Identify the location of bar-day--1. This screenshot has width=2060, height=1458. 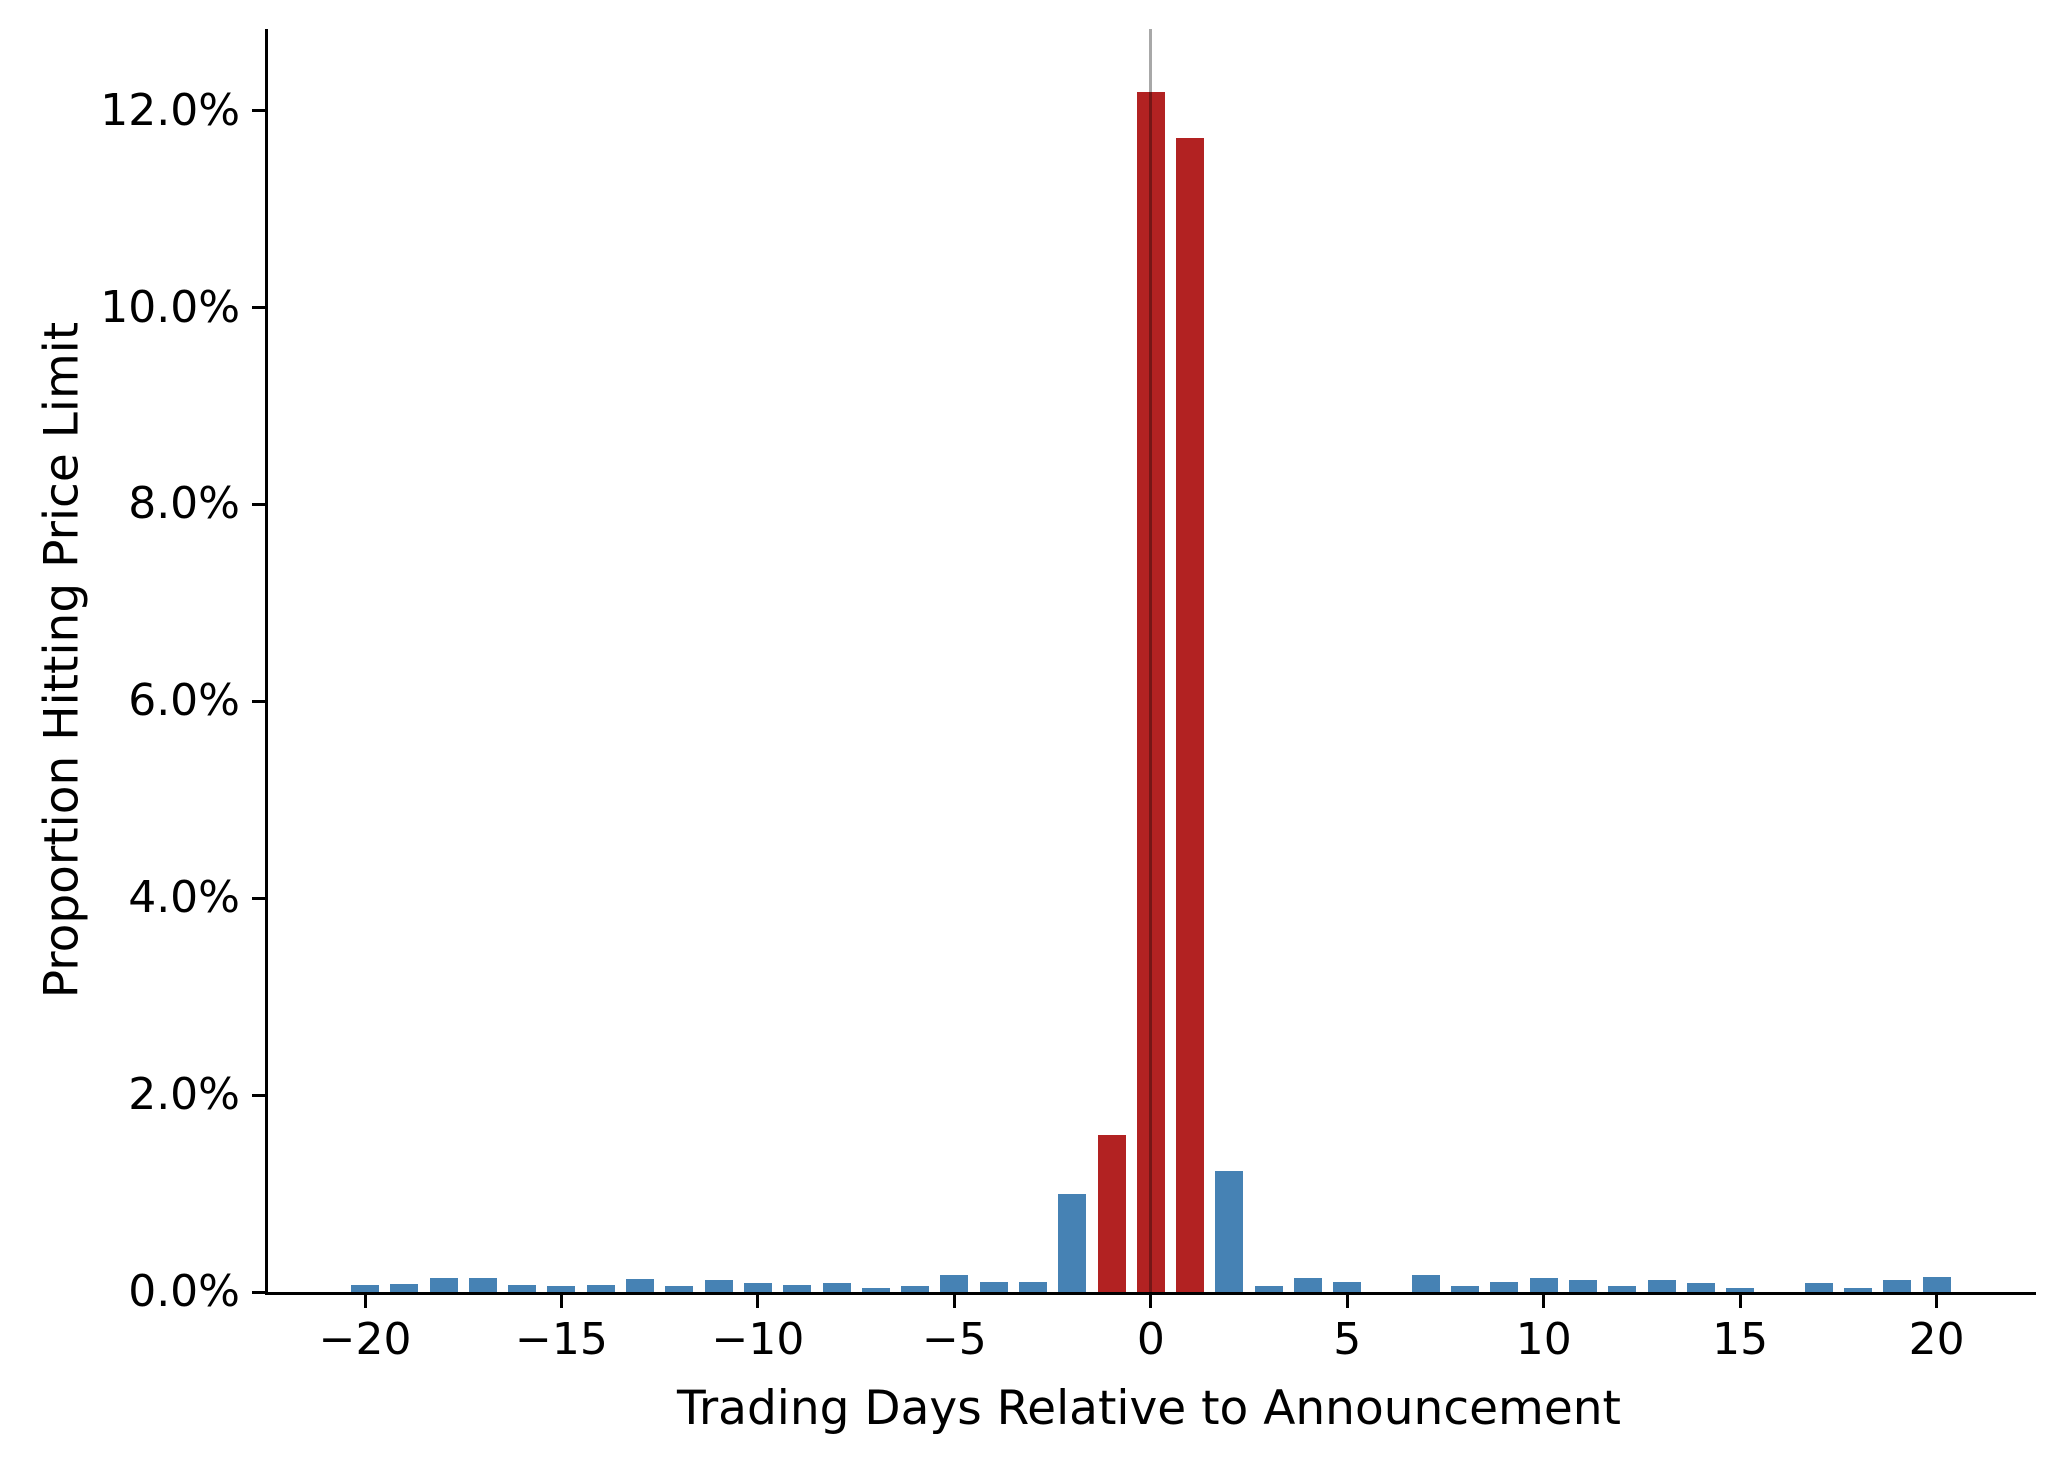
(1111, 1213).